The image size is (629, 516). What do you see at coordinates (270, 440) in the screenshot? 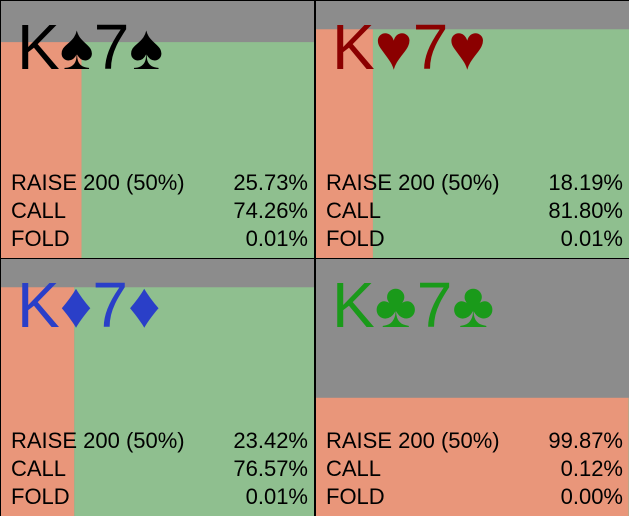
I see `action-frequency: 23.42%` at bounding box center [270, 440].